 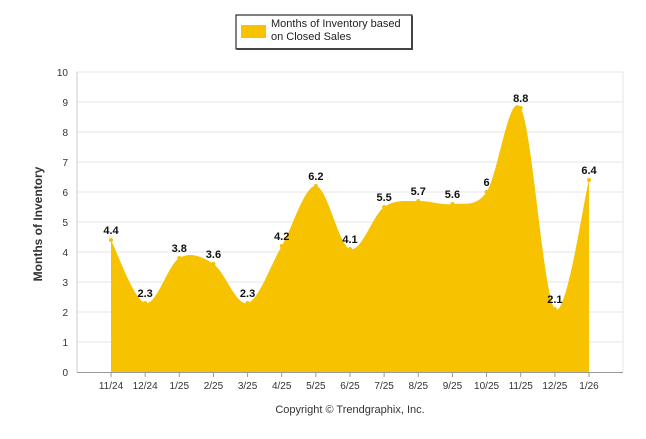 What do you see at coordinates (253, 31) in the screenshot?
I see `legend-swatch` at bounding box center [253, 31].